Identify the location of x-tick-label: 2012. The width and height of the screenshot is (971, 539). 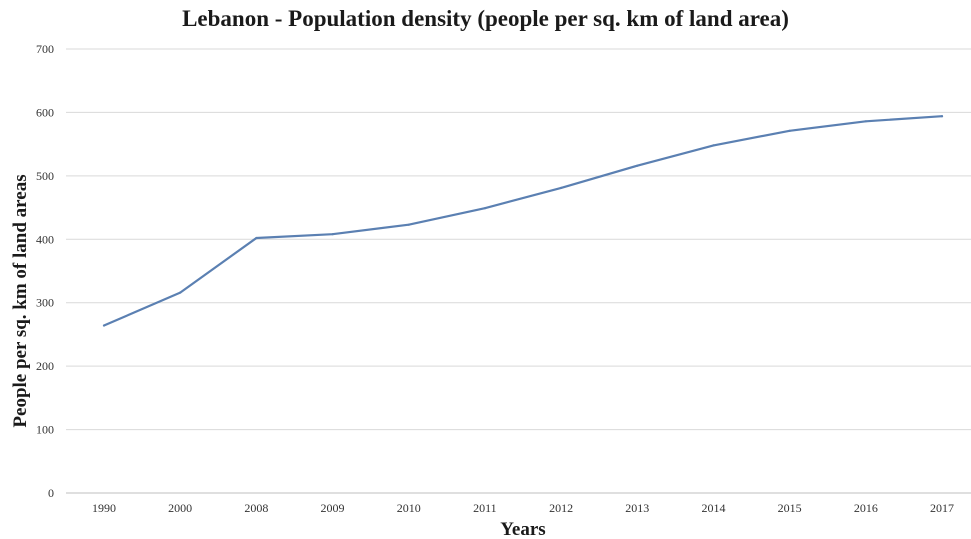
(561, 508).